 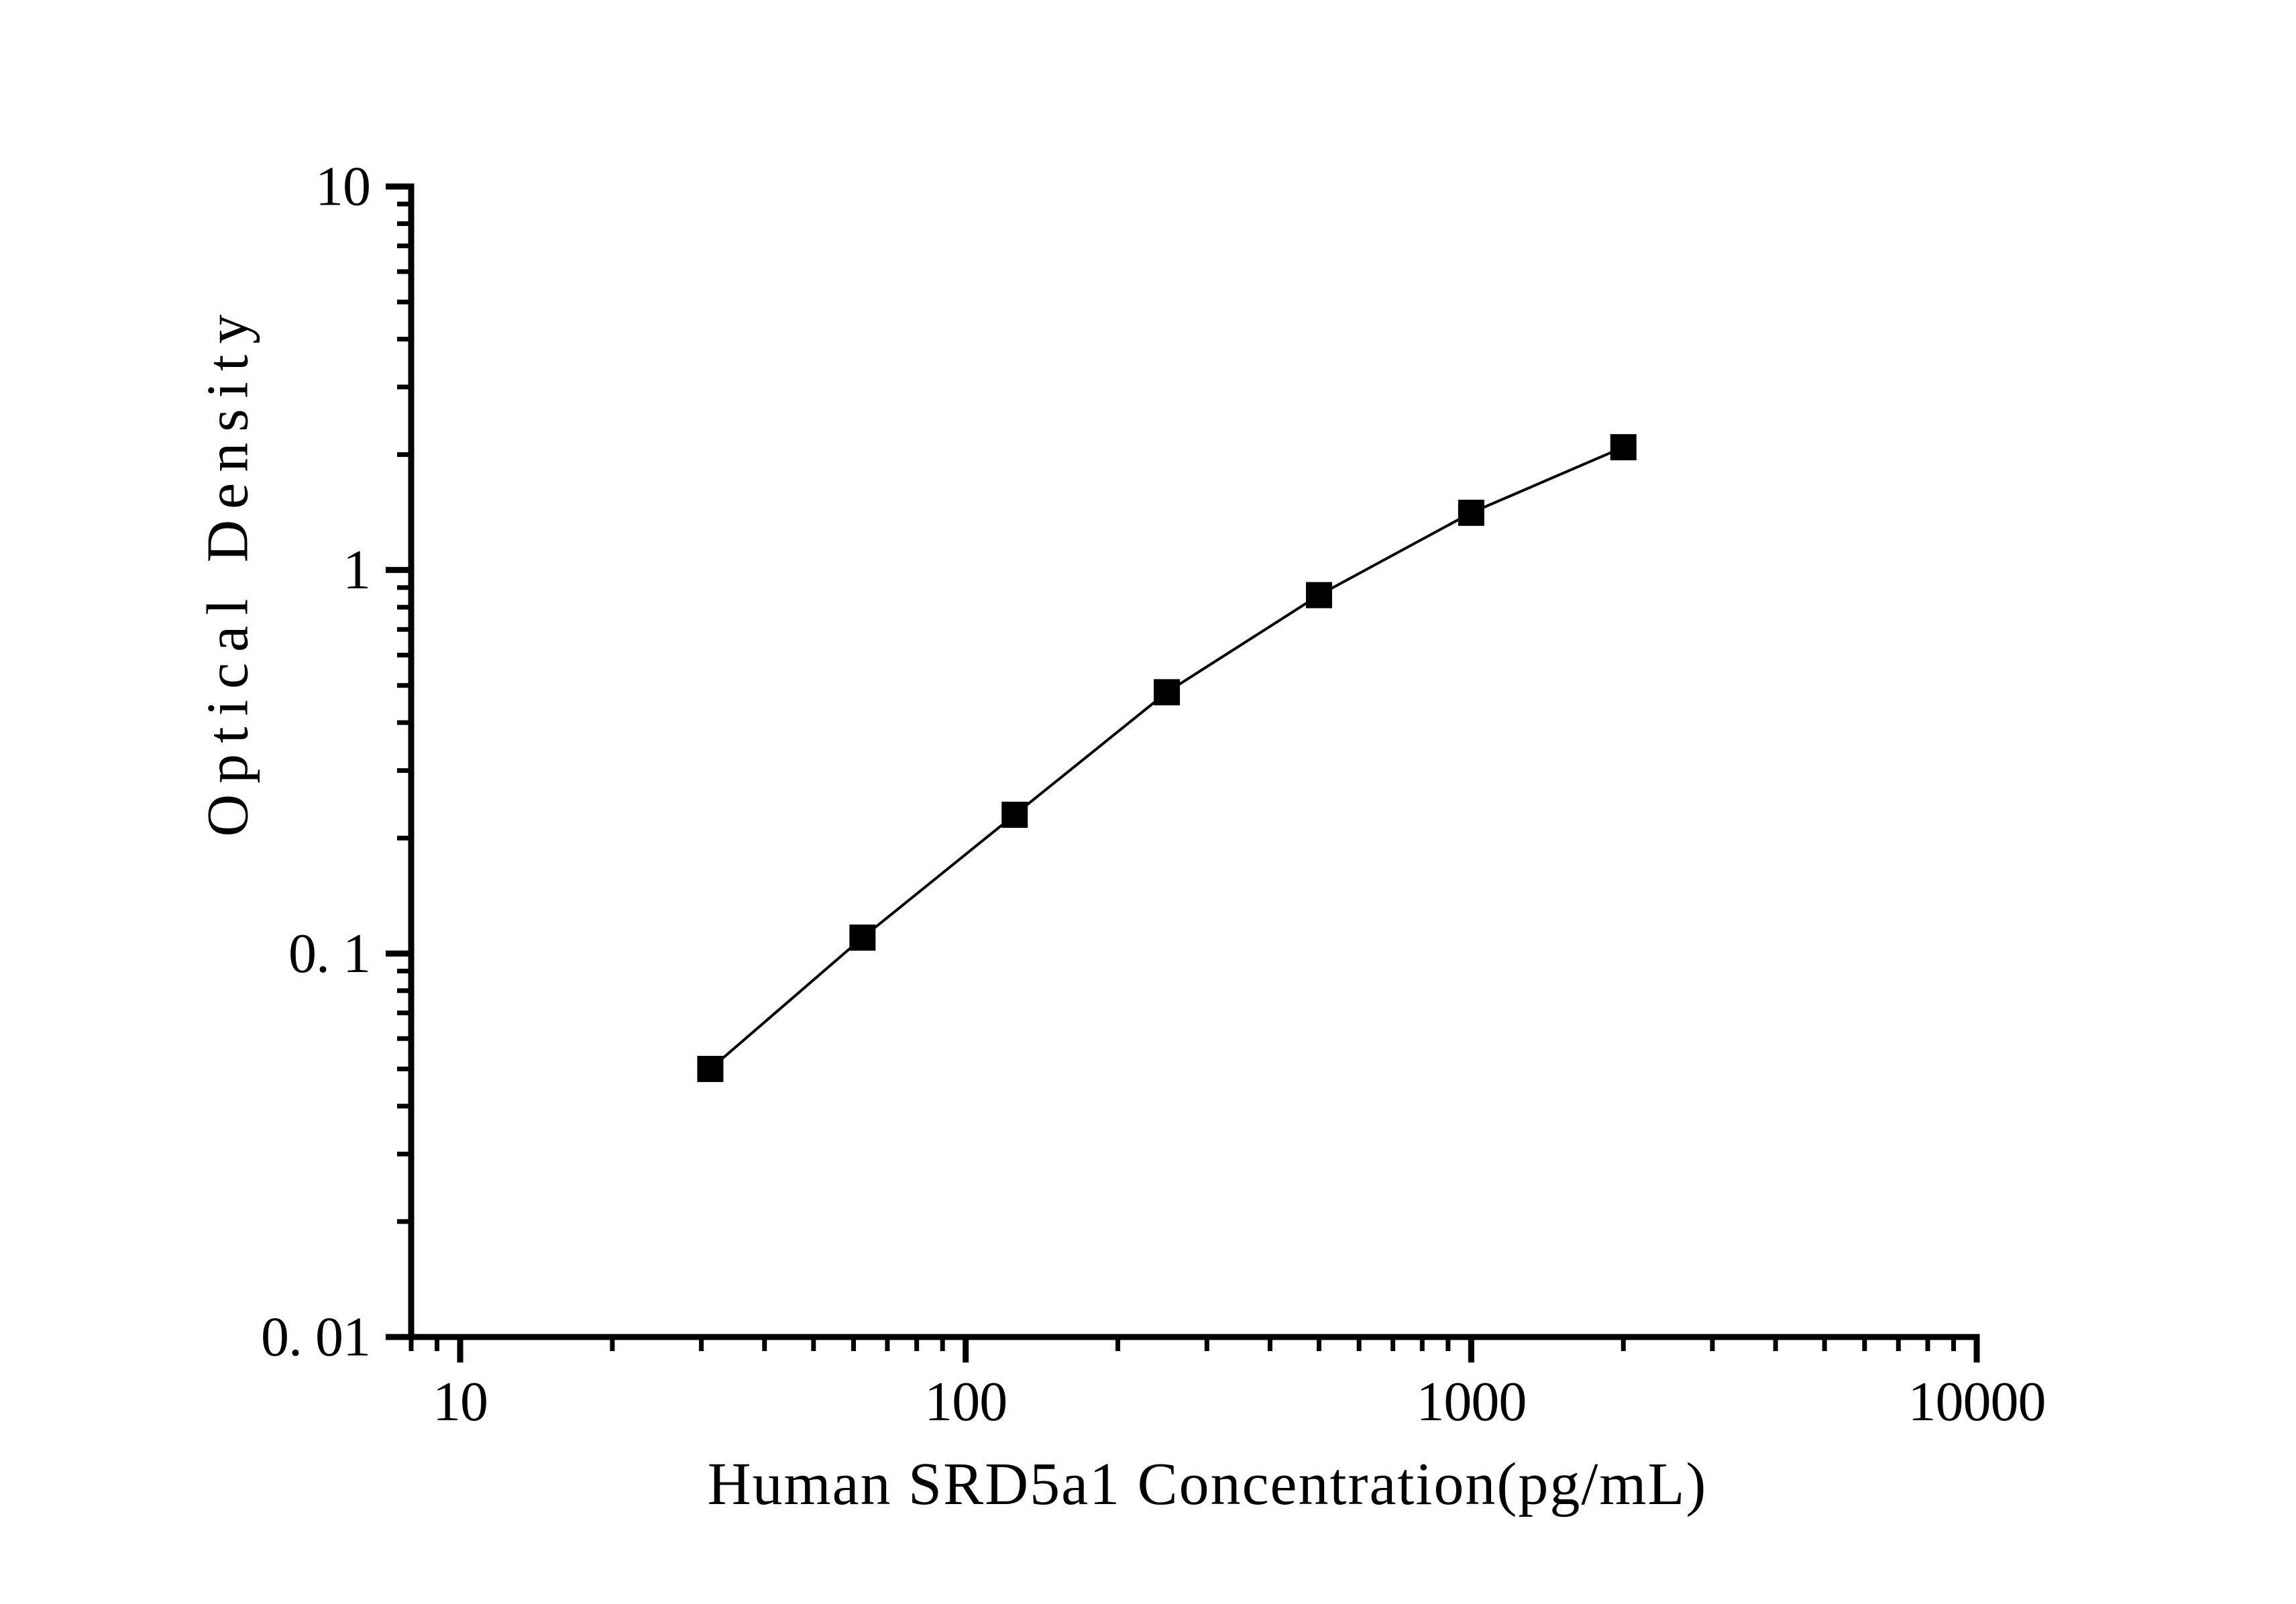 I want to click on x-axis-tick-label: 1000, so click(x=1471, y=1402).